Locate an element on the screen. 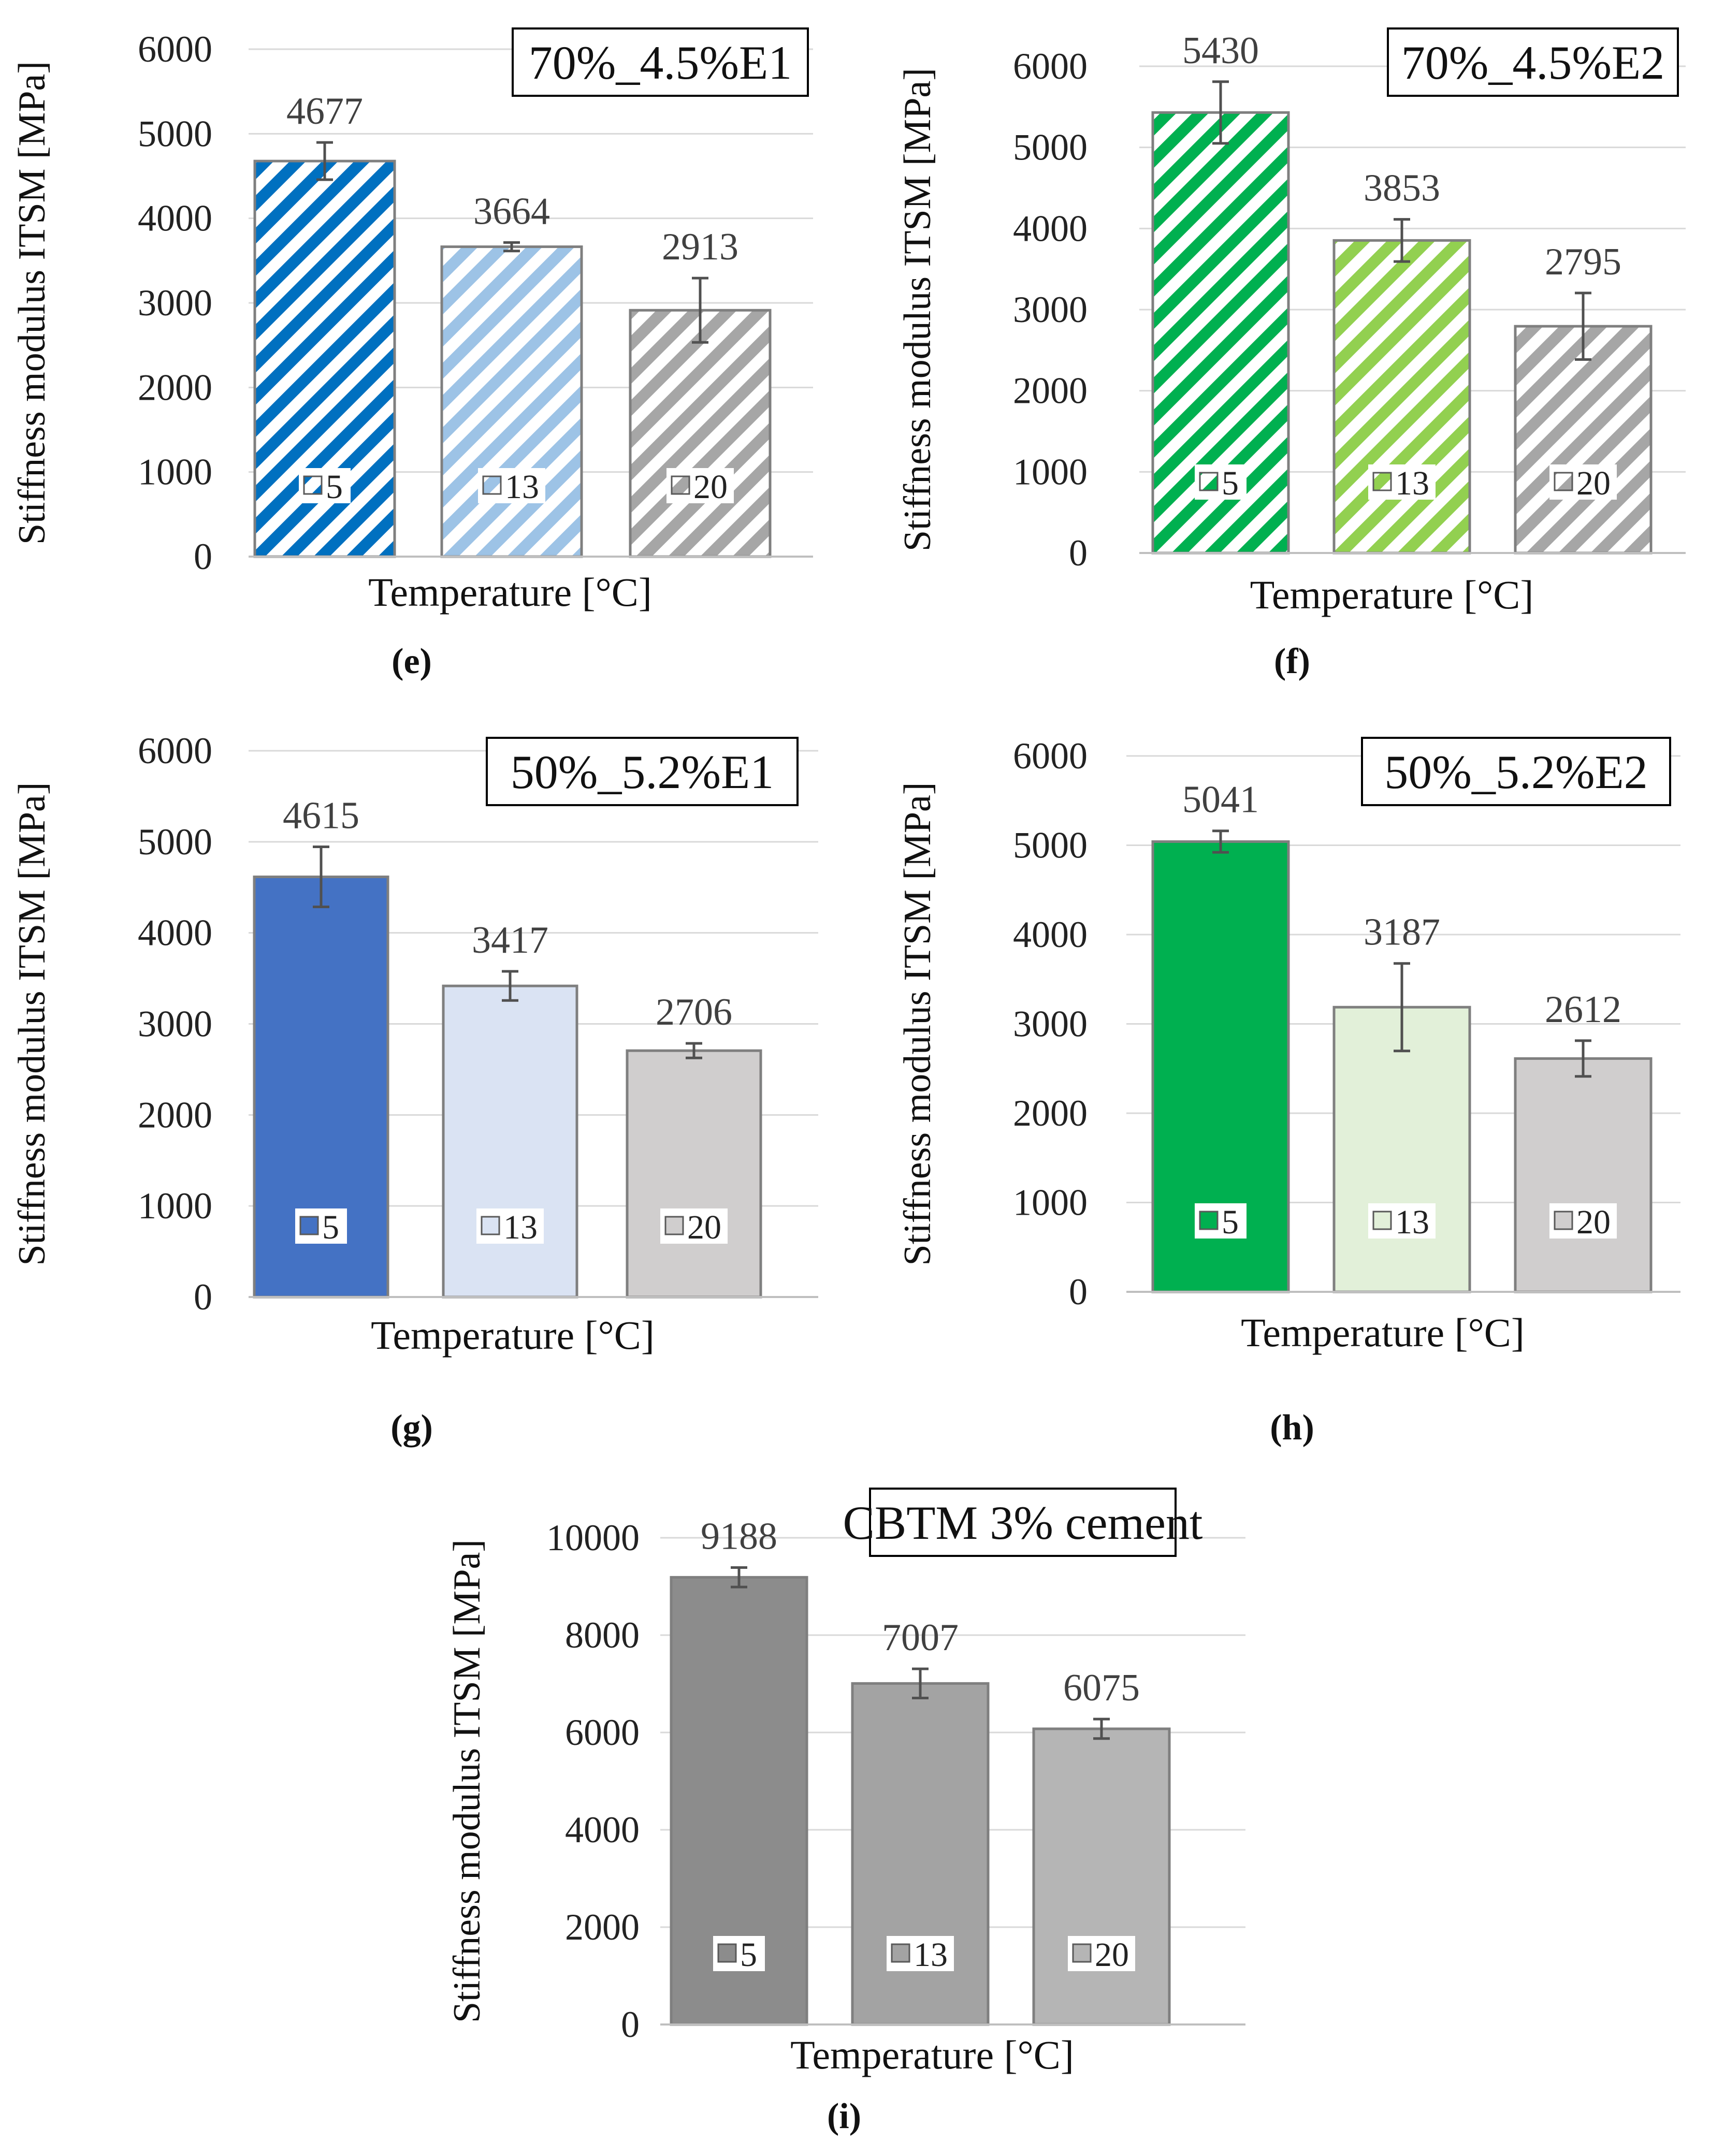 This screenshot has height=2156, width=1710. panel-label: (g) is located at coordinates (412, 1428).